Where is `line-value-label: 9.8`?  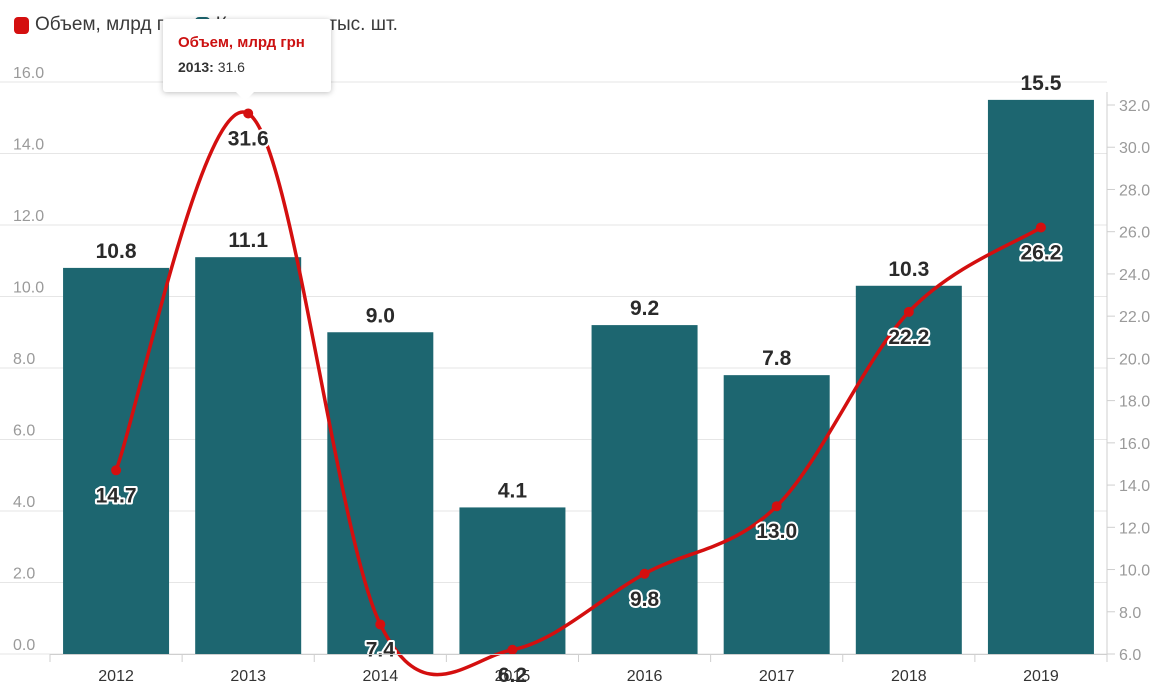 line-value-label: 9.8 is located at coordinates (645, 599).